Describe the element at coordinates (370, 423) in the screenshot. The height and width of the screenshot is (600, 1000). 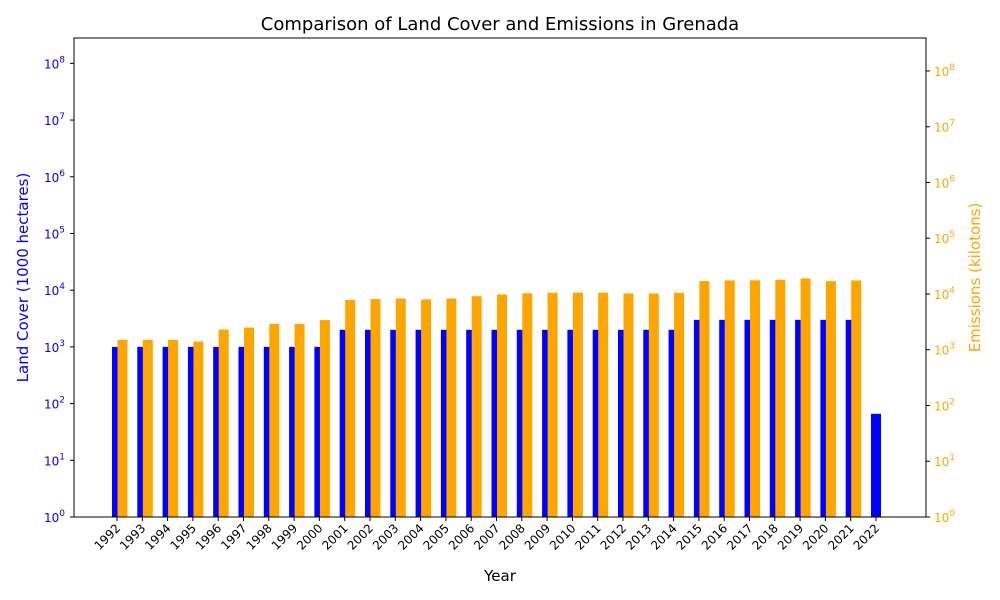
I see `land-cover-bar-2002` at that location.